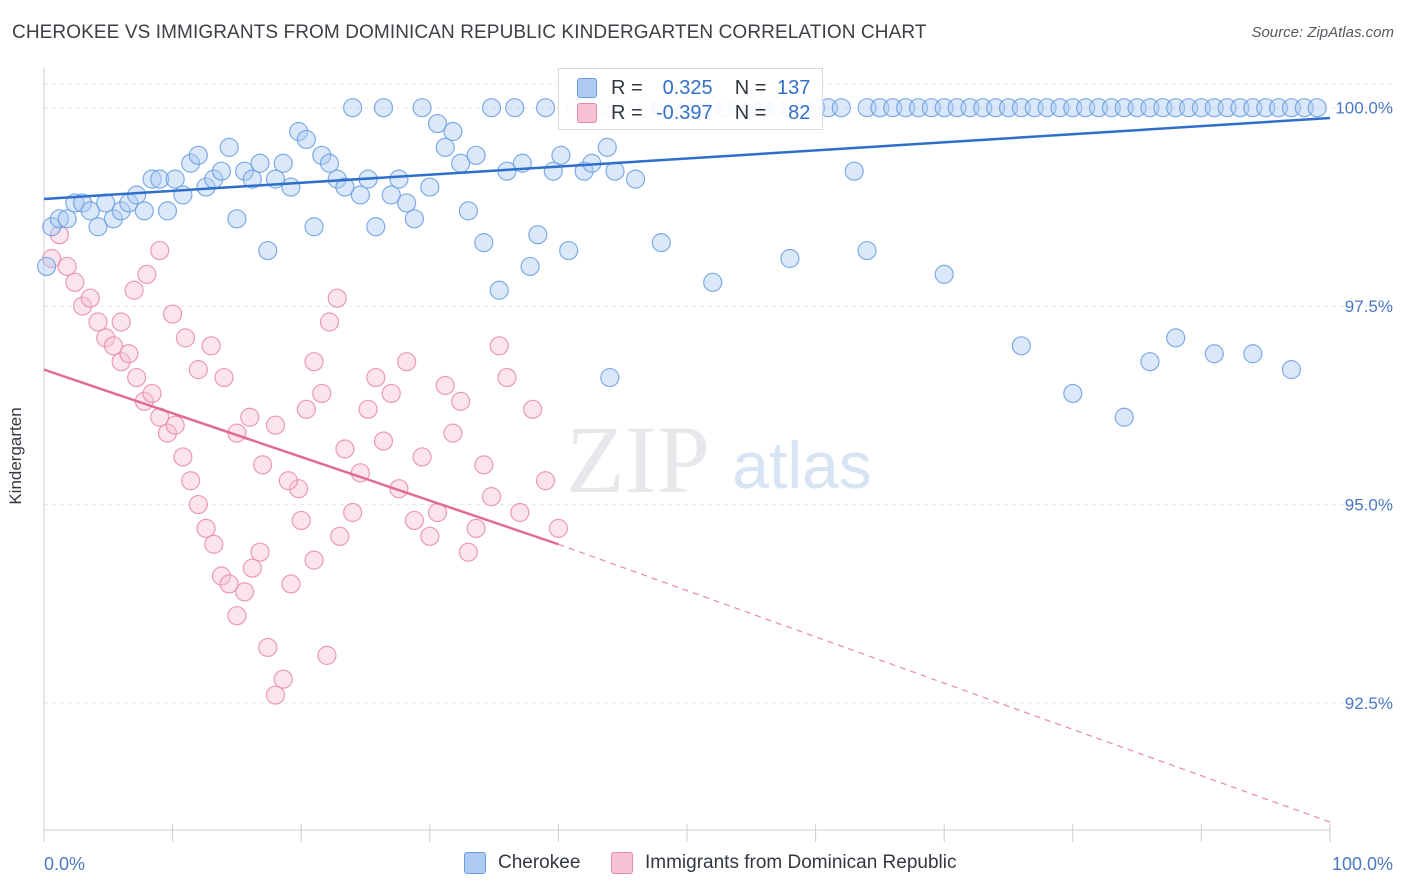 This screenshot has width=1406, height=892. Describe the element at coordinates (750, 112) in the screenshot. I see `n-label: N =` at that location.